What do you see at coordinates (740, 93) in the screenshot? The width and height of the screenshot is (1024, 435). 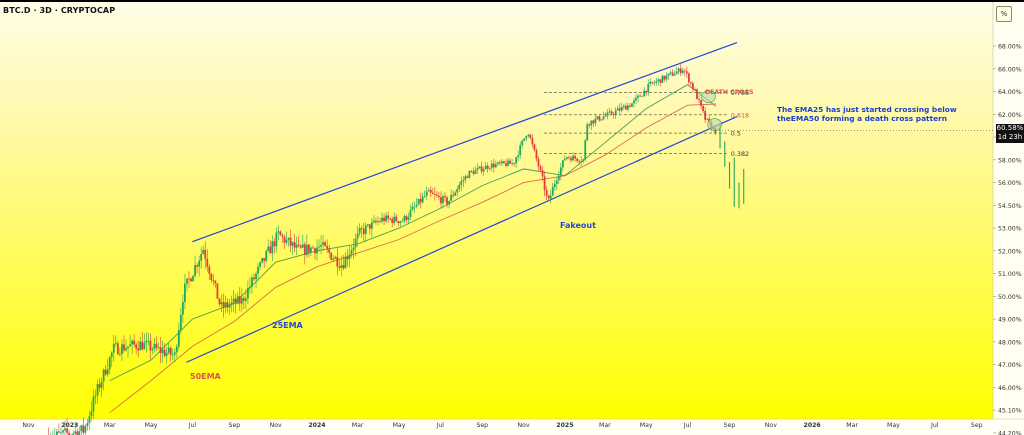 I see `fib-level-label: 0.786` at bounding box center [740, 93].